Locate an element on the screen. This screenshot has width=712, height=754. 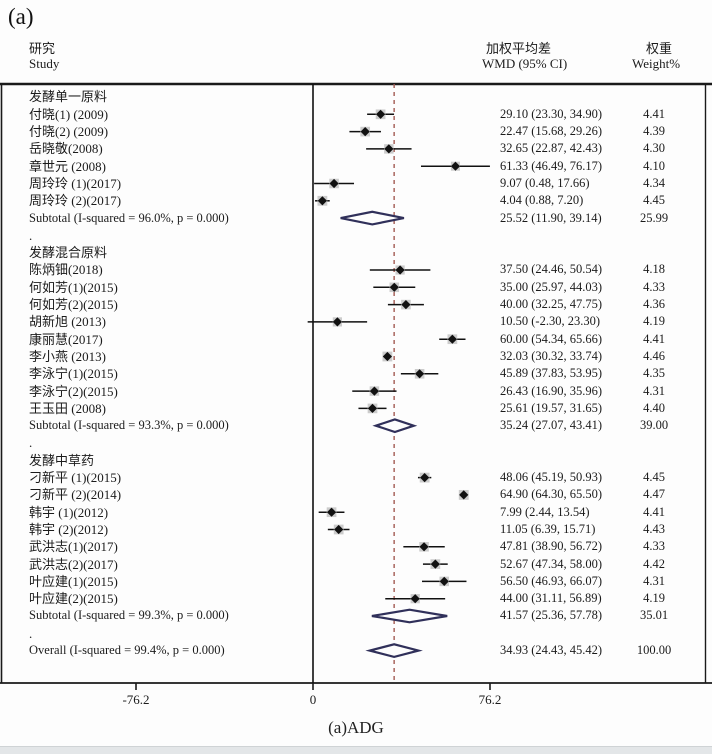
column-header-wmd-en: WMD (95% CI) is located at coordinates (525, 63).